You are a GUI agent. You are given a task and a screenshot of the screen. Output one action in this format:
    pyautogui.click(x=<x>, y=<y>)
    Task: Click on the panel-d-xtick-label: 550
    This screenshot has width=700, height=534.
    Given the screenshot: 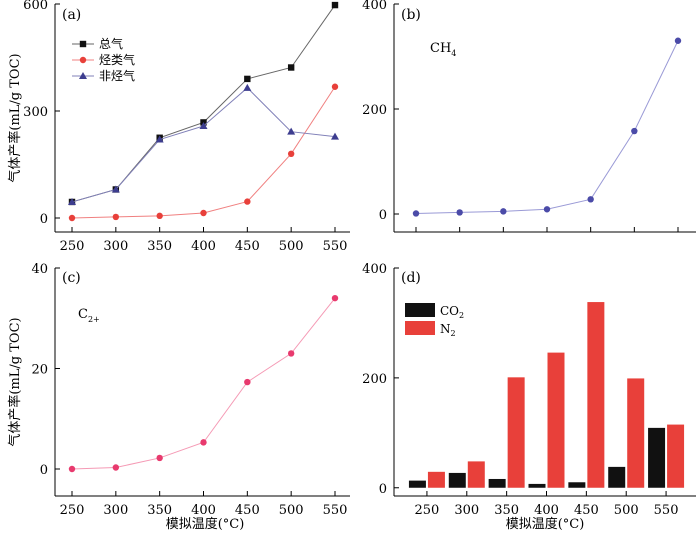 What is the action you would take?
    pyautogui.click(x=666, y=510)
    